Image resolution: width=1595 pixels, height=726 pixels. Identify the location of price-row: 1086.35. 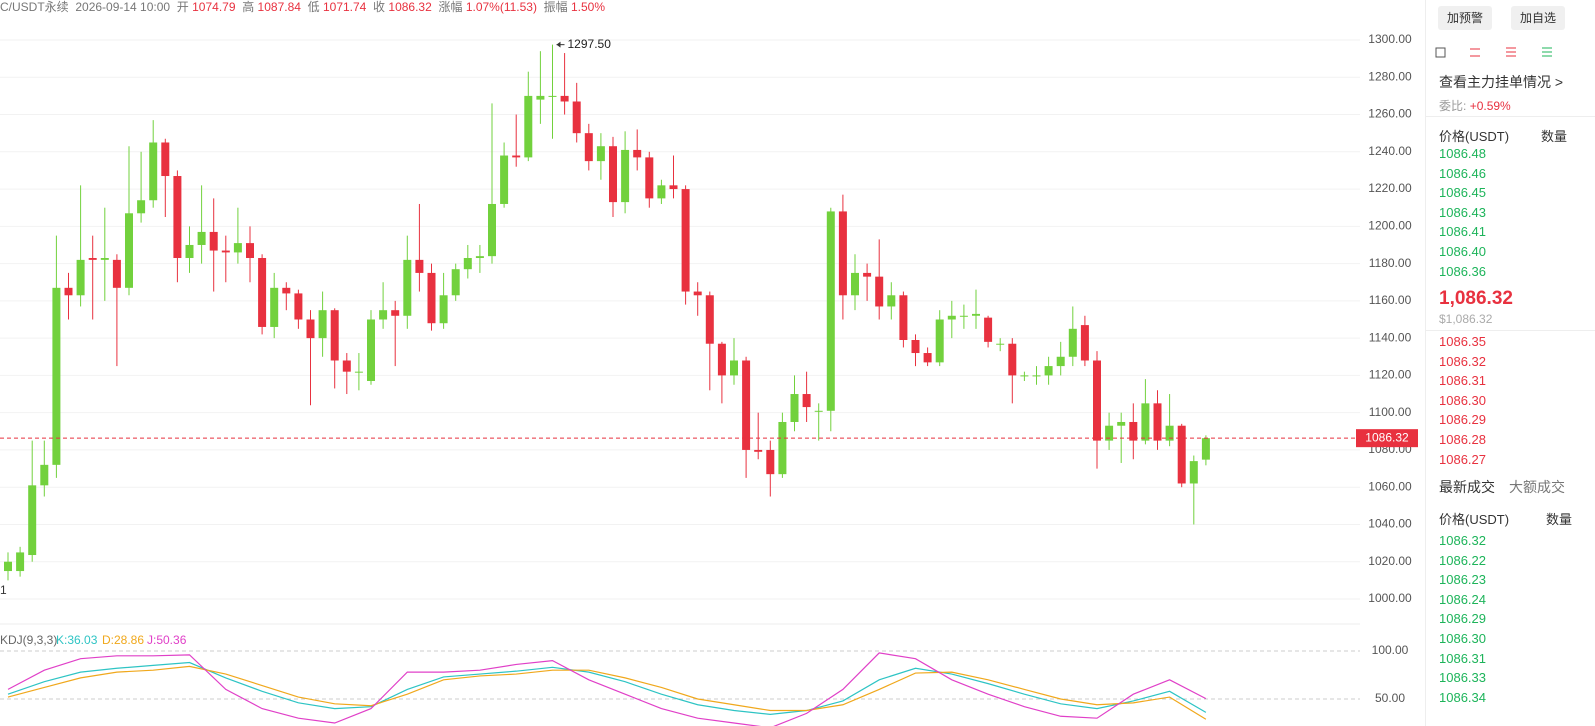
(1462, 341).